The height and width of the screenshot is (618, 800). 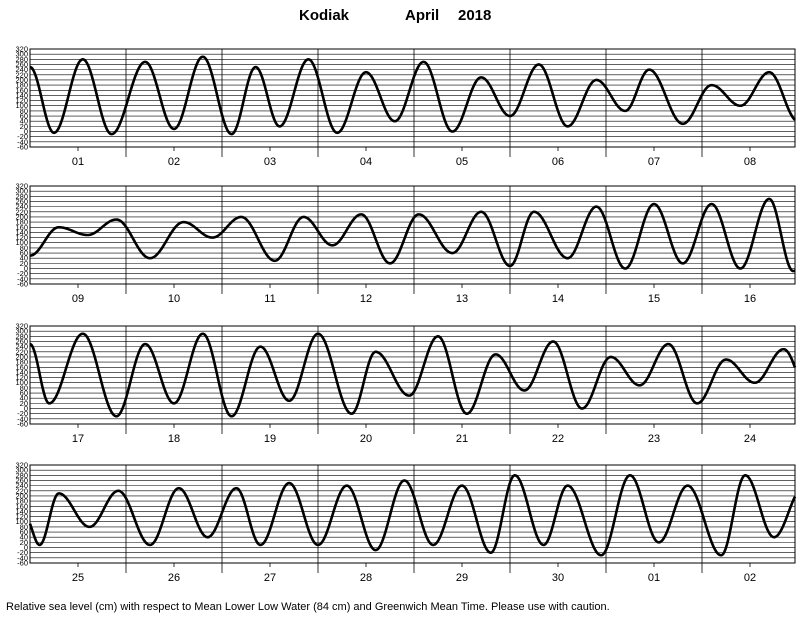 What do you see at coordinates (174, 299) in the screenshot?
I see `day-label: 10` at bounding box center [174, 299].